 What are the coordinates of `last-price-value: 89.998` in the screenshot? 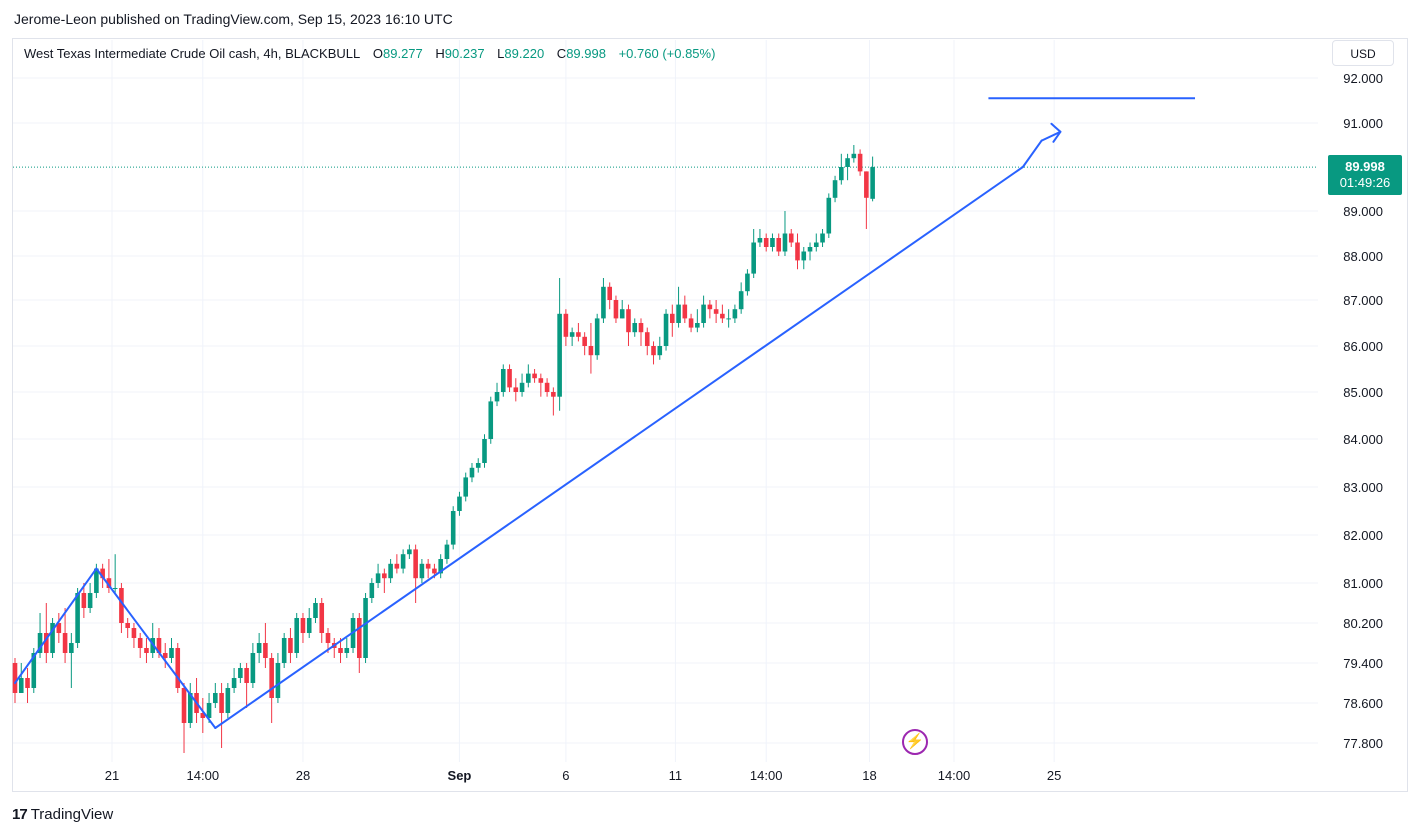 It's located at (1365, 166).